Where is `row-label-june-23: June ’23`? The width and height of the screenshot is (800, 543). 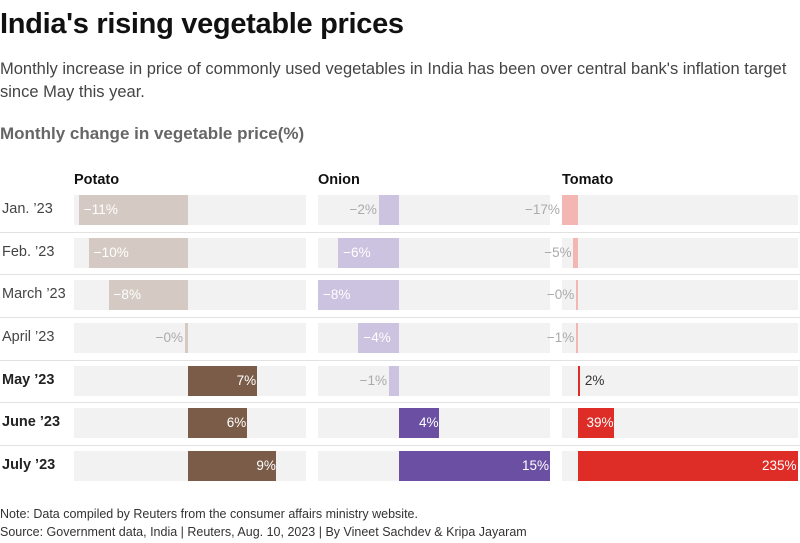 row-label-june-23: June ’23 is located at coordinates (31, 422).